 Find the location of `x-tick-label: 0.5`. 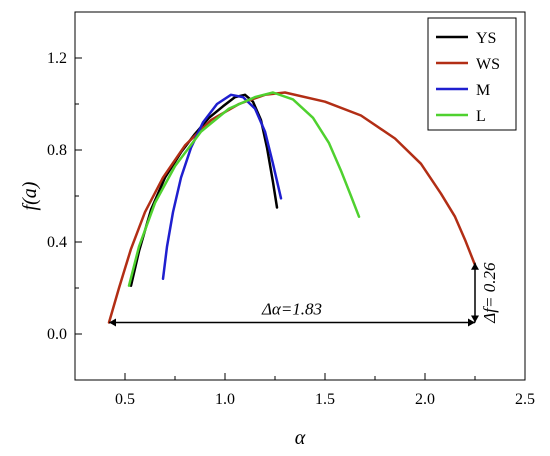

x-tick-label: 0.5 is located at coordinates (125, 399).